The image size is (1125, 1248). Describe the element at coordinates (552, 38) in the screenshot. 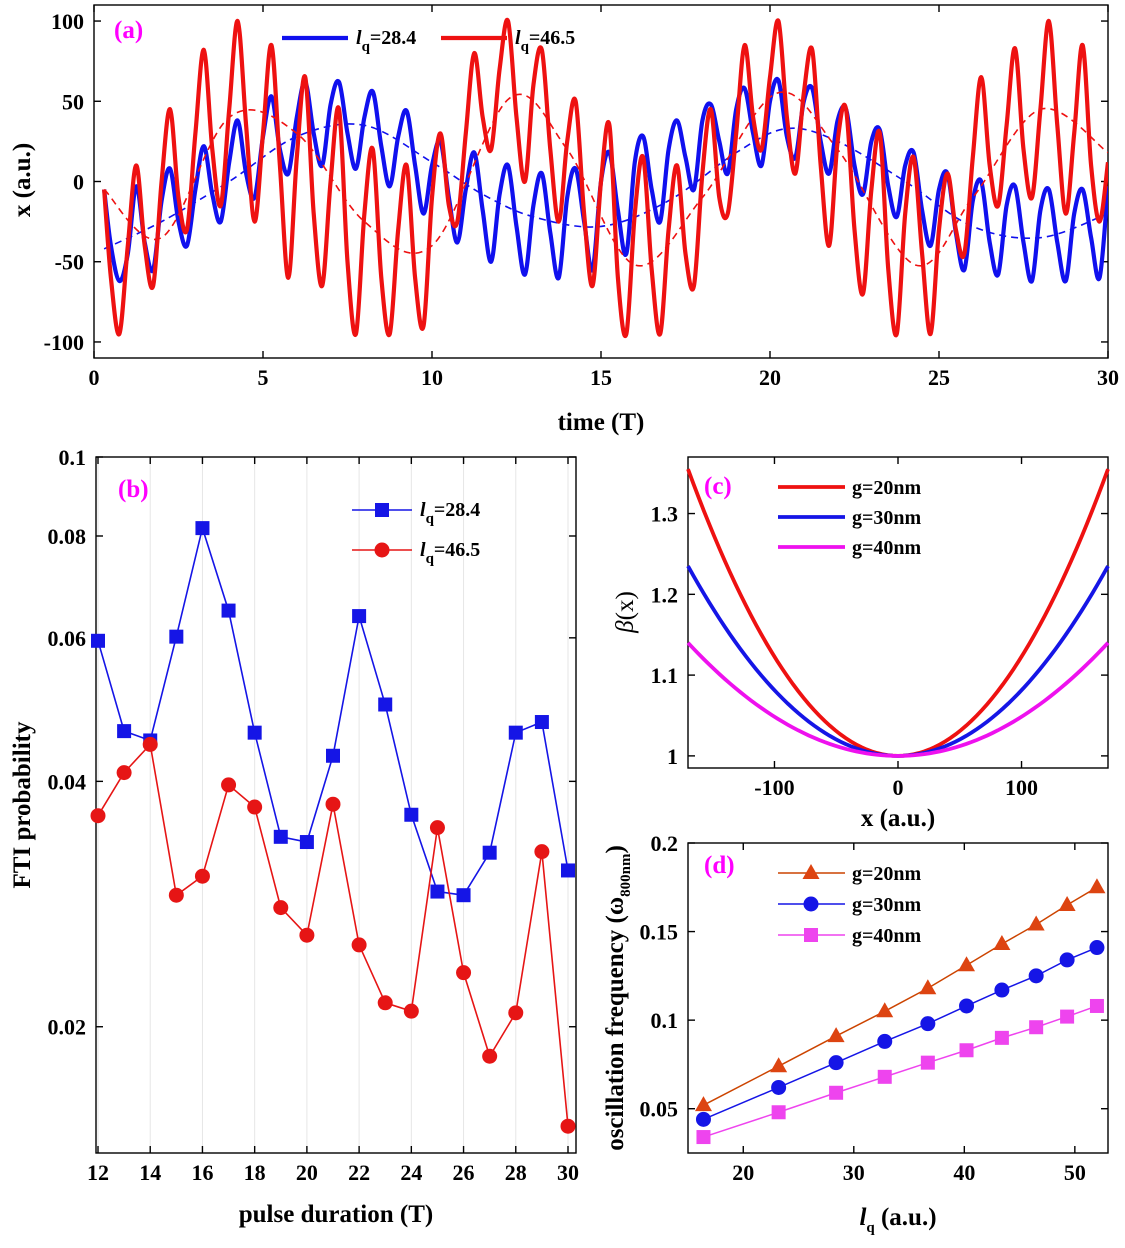

I see `legend-entry-1-rest: =46.5` at that location.